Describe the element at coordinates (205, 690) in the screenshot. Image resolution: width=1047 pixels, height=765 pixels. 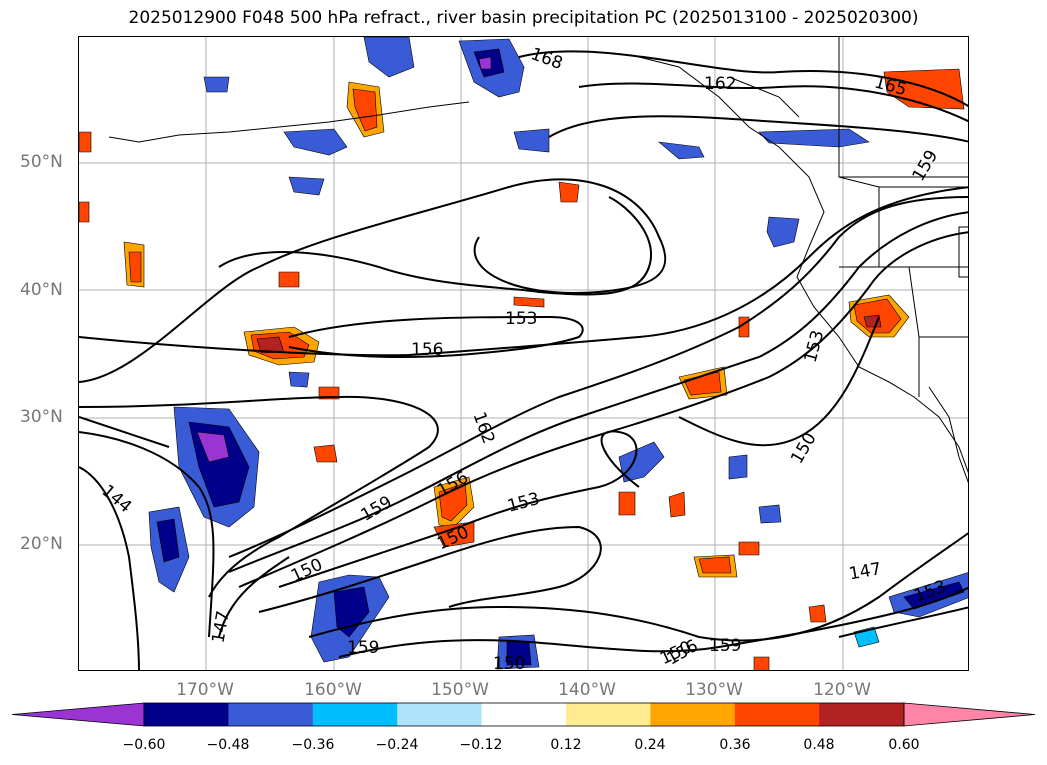
I see `lon-label-170w: 170°W` at that location.